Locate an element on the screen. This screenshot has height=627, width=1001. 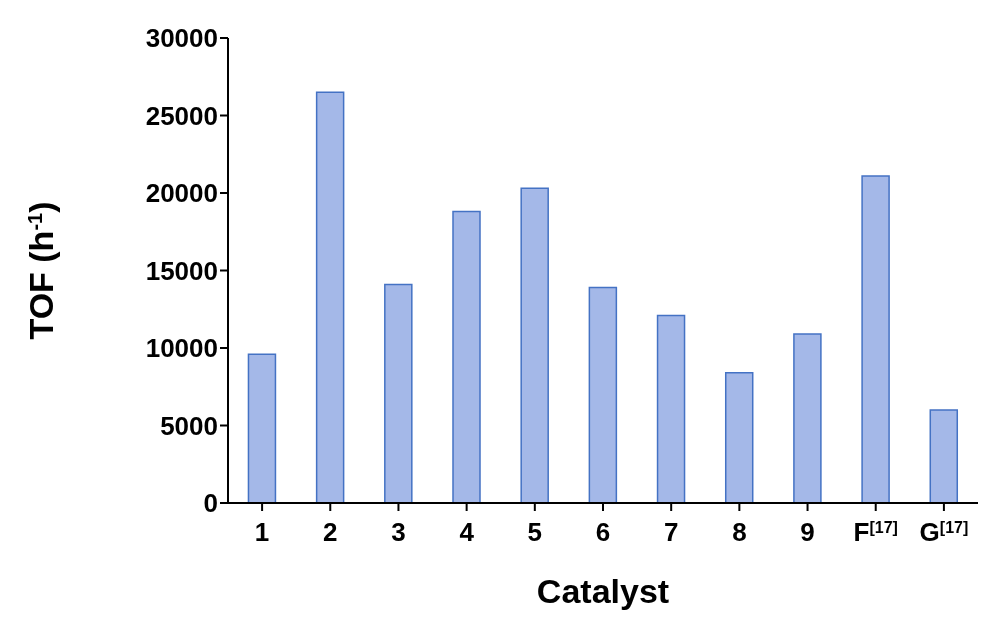
y-tick-label: 25000 is located at coordinates (181, 115).